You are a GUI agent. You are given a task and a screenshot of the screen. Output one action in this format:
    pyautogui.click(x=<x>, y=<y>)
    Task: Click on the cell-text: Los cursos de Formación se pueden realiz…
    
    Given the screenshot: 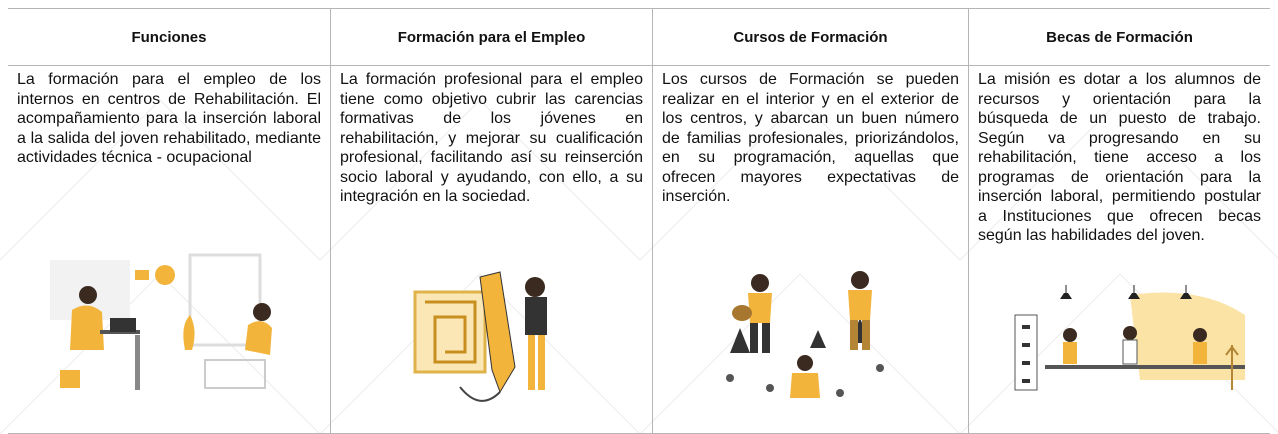 What is the action you would take?
    pyautogui.click(x=810, y=138)
    